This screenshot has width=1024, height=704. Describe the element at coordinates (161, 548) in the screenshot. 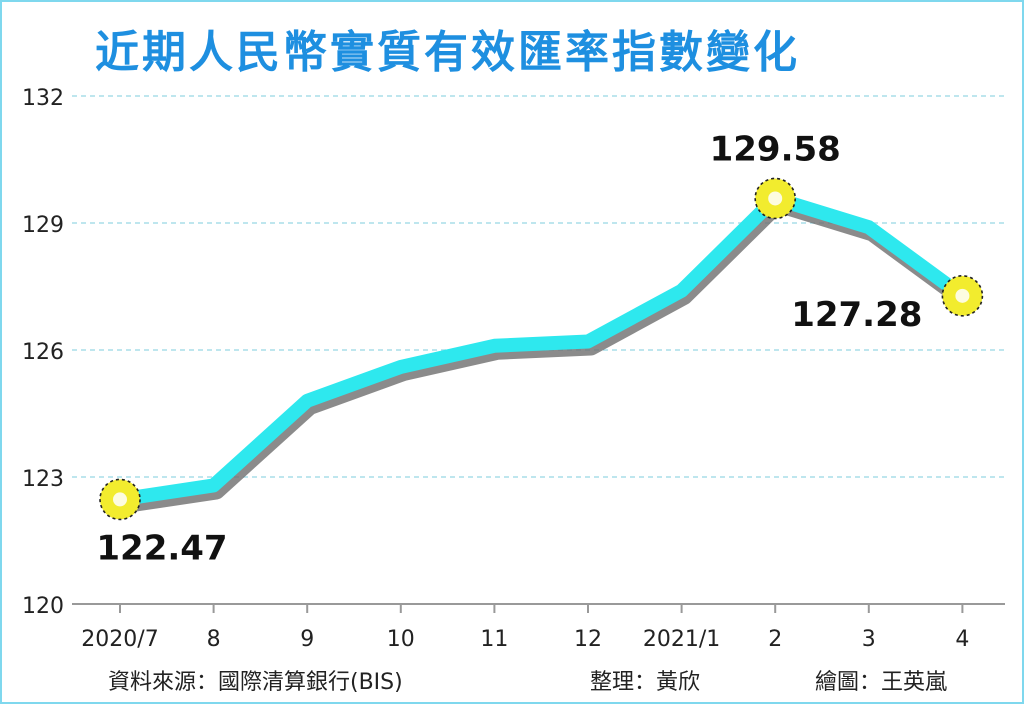

I see `data-label: 122.47` at that location.